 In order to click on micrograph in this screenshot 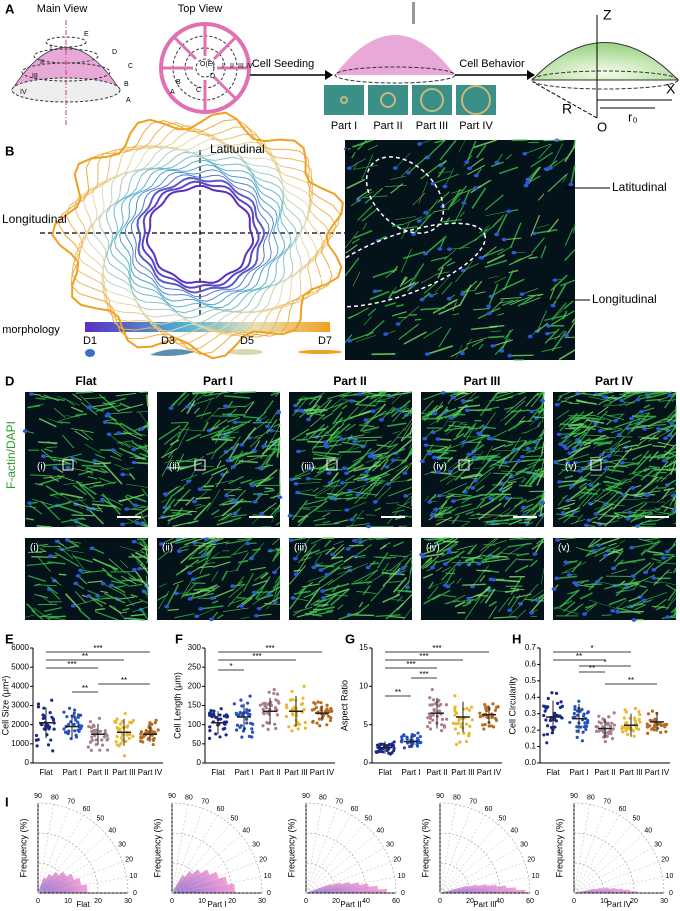, I will do `click(614, 459)`.